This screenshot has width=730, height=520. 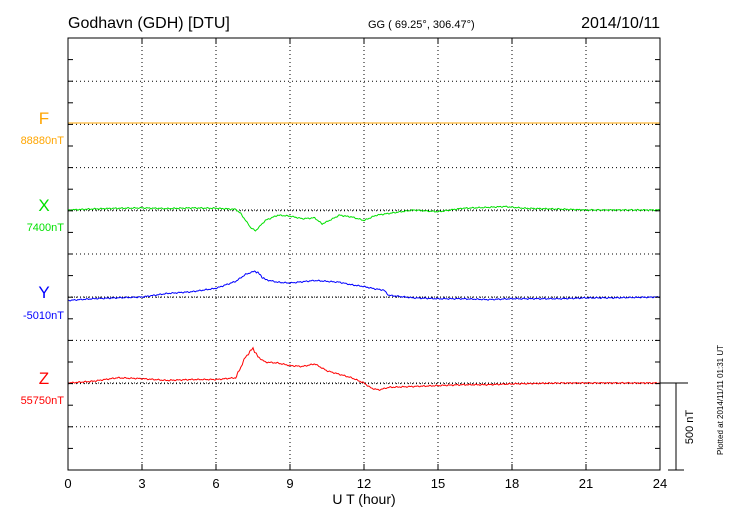 What do you see at coordinates (620, 23) in the screenshot?
I see `plot-date: 2014/10/11` at bounding box center [620, 23].